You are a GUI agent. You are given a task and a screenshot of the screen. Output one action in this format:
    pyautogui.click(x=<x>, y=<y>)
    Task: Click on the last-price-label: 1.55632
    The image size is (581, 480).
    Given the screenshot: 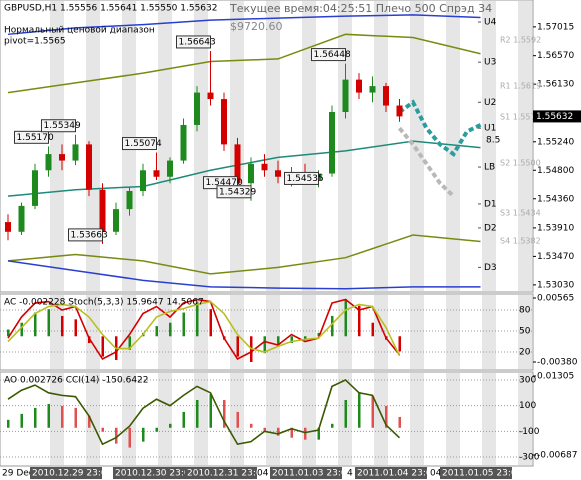 What is the action you would take?
    pyautogui.click(x=554, y=117)
    